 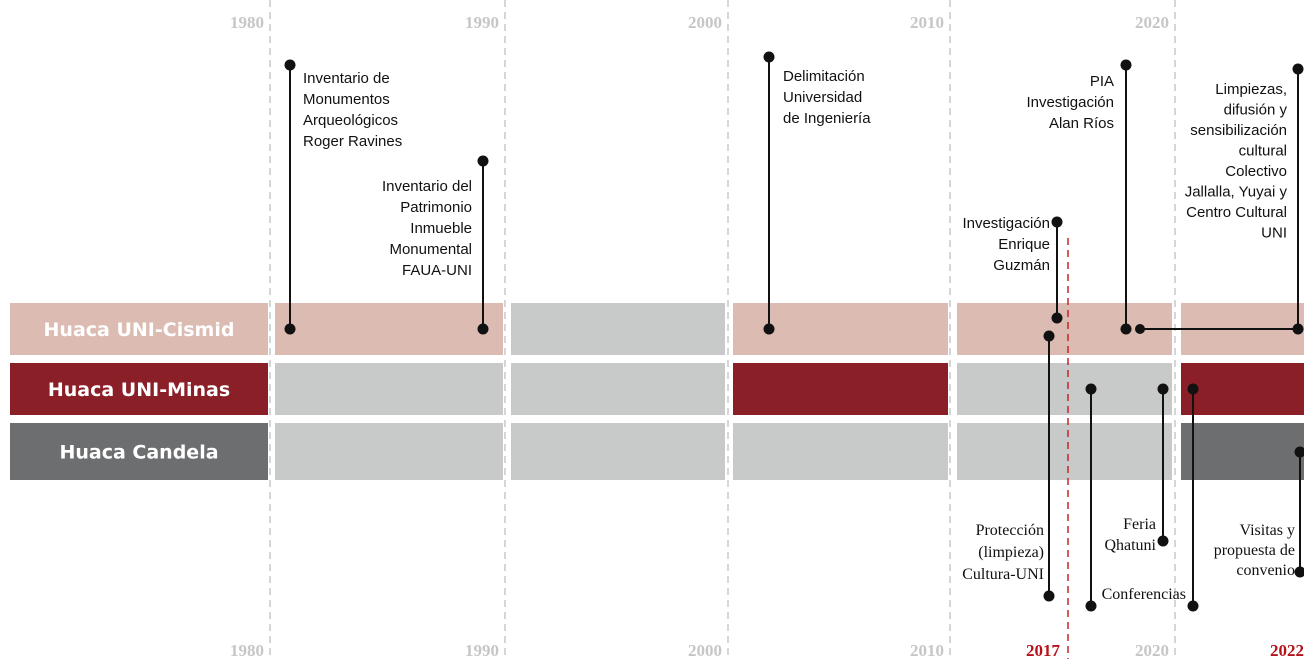 What do you see at coordinates (827, 118) in the screenshot?
I see `event-label: de Ingeniería` at bounding box center [827, 118].